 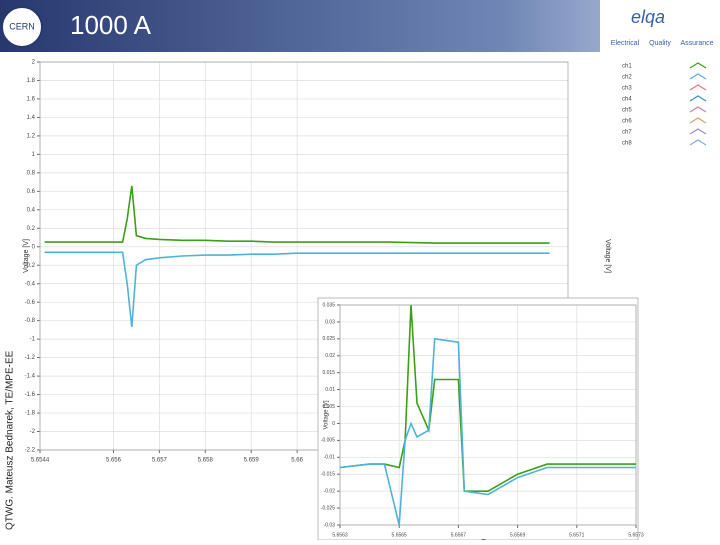 What do you see at coordinates (627, 144) in the screenshot?
I see `legend-label: ch8` at bounding box center [627, 144].